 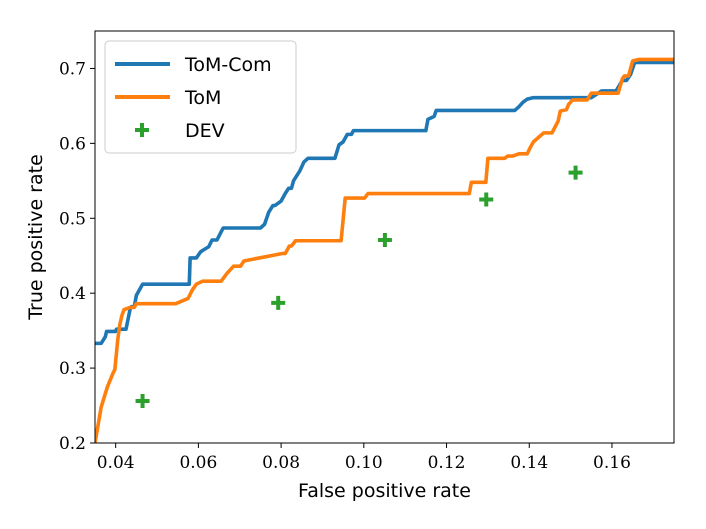 What do you see at coordinates (447, 463) in the screenshot?
I see `x-tick-label: 0.12` at bounding box center [447, 463].